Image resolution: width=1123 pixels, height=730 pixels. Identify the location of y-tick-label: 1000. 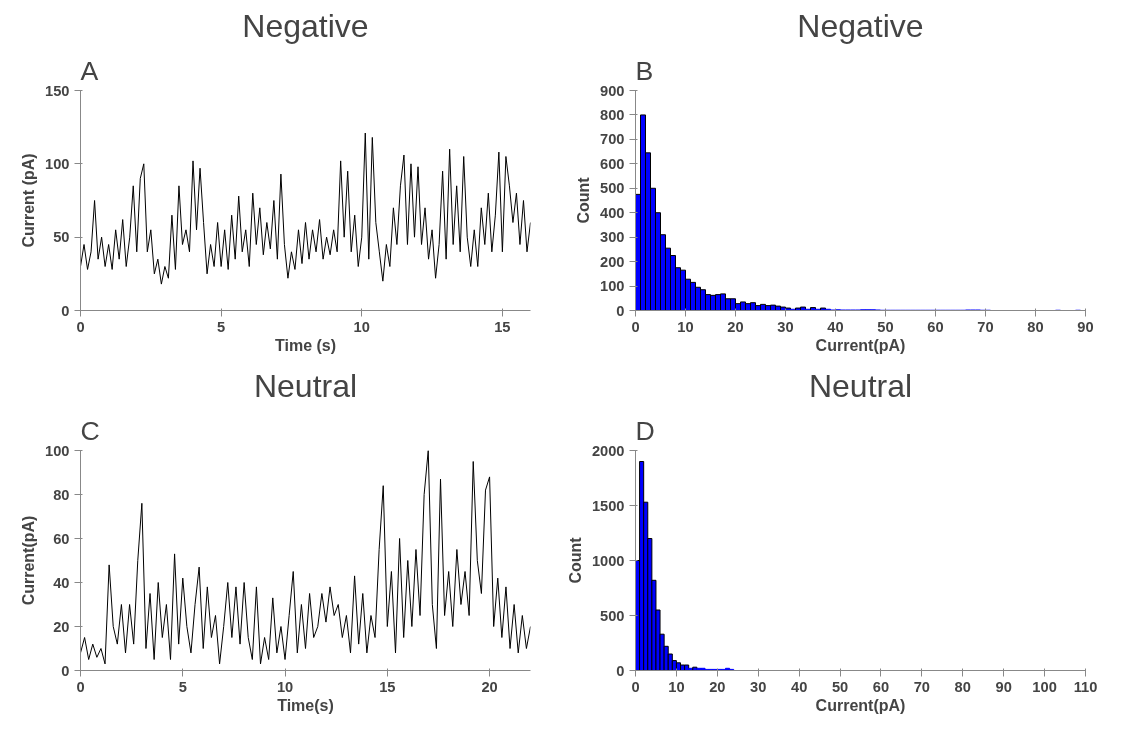
(608, 560).